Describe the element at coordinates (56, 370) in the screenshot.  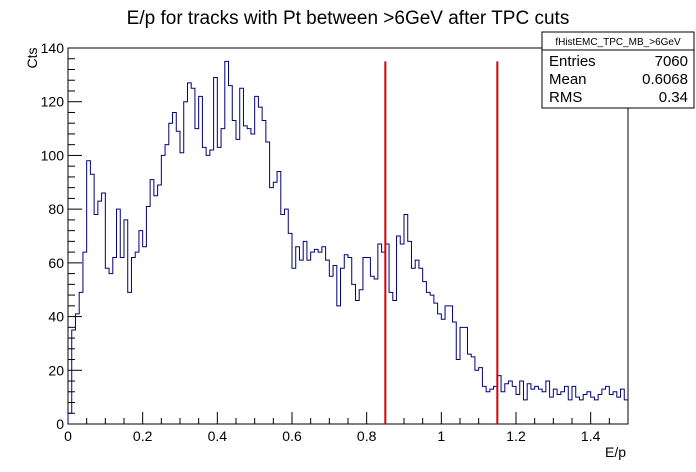
I see `y-tick-label: 20` at that location.